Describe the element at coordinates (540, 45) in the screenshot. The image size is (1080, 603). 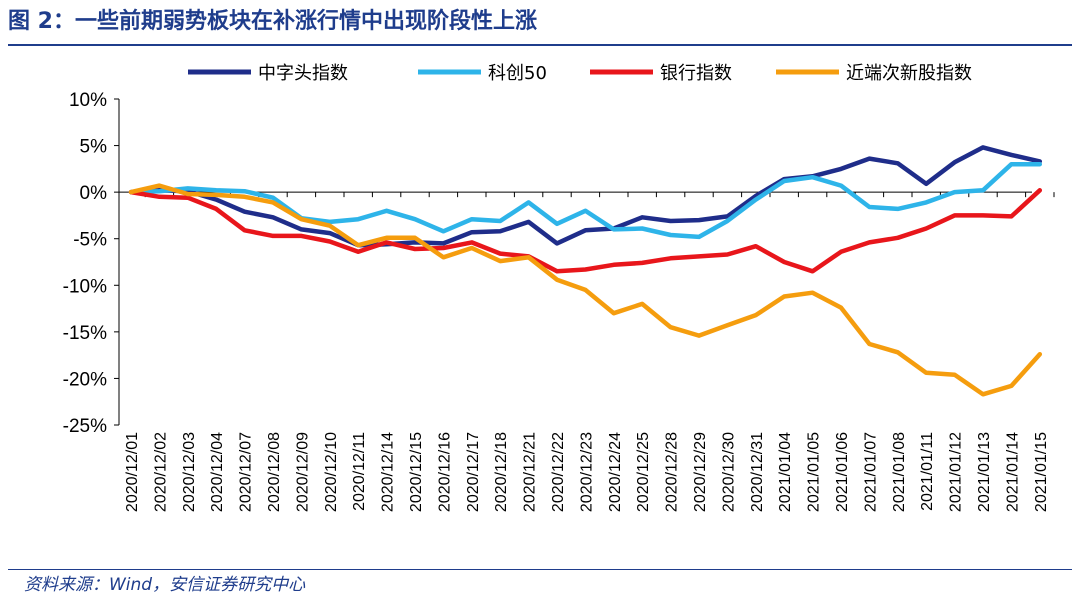
I see `title-underline` at that location.